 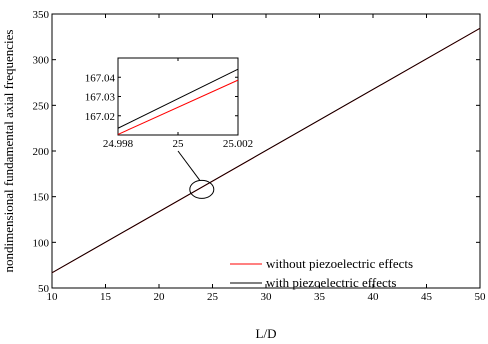 I want to click on y-tick-label: 300, so click(x=41, y=61).